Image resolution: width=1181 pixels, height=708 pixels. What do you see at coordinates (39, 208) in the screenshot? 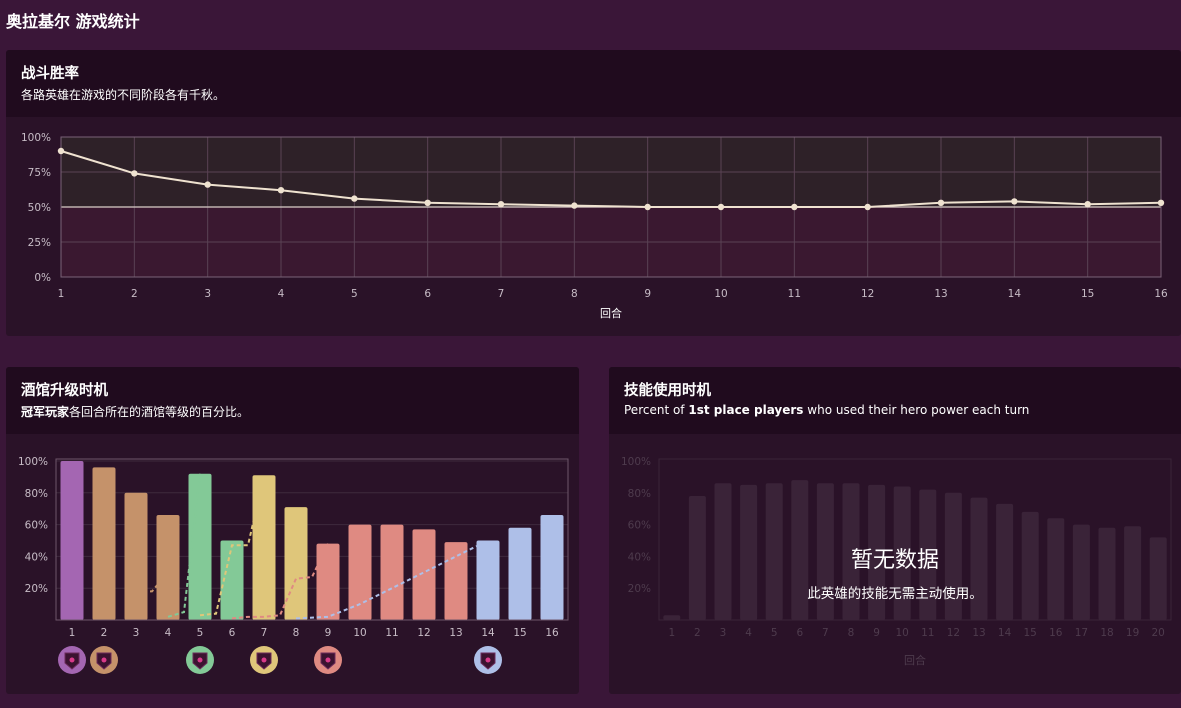
I see `winrate-y-tick: 50%` at bounding box center [39, 208].